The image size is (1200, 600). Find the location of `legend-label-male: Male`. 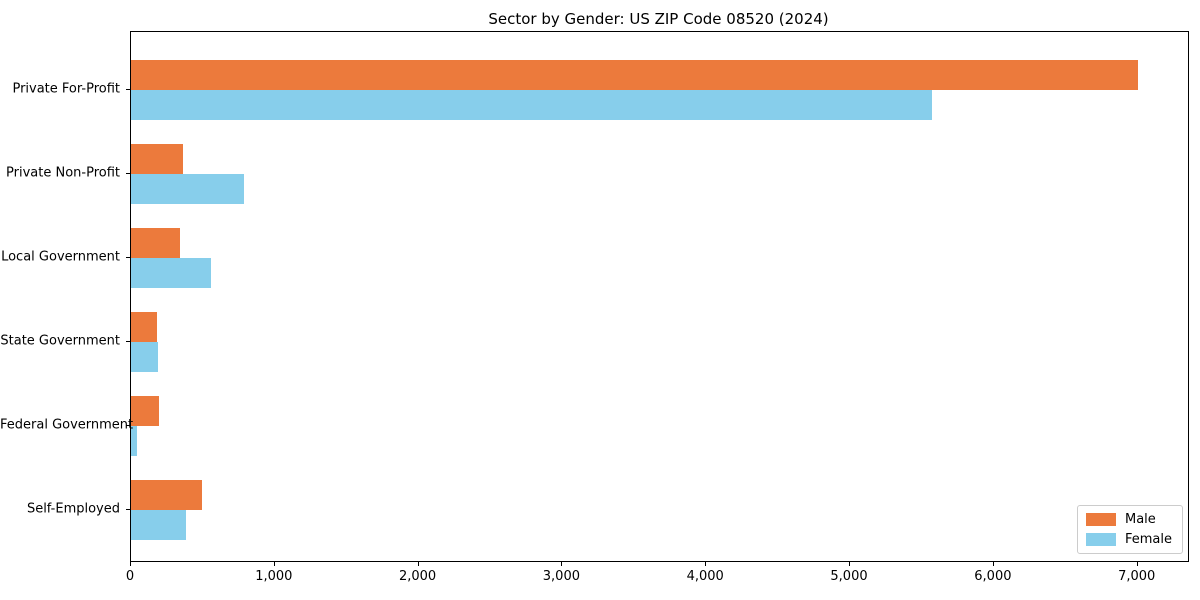

legend-label-male: Male is located at coordinates (1140, 519).